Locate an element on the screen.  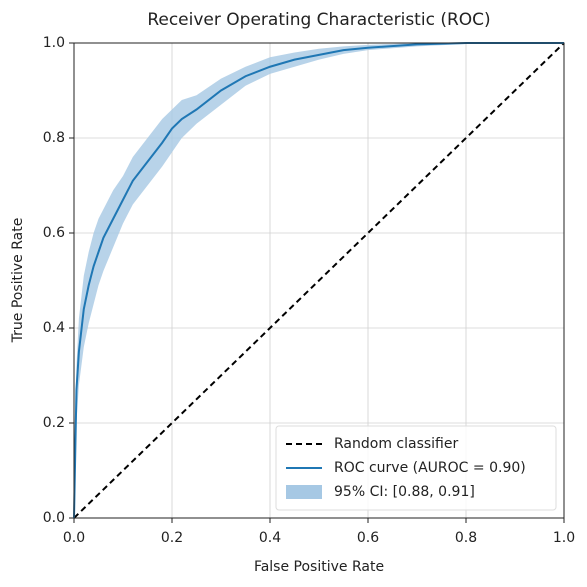
legend-box is located at coordinates (416, 468).